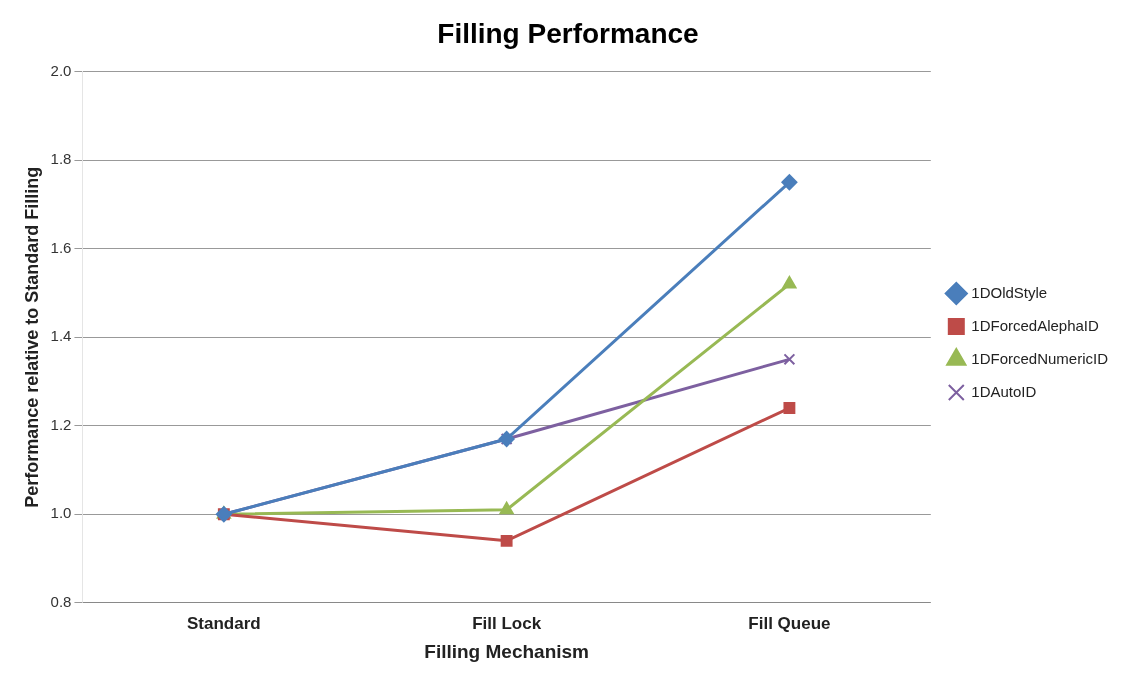 The height and width of the screenshot is (690, 1140). I want to click on y-axis-title: Performance relative to Standard Filling, so click(31, 337).